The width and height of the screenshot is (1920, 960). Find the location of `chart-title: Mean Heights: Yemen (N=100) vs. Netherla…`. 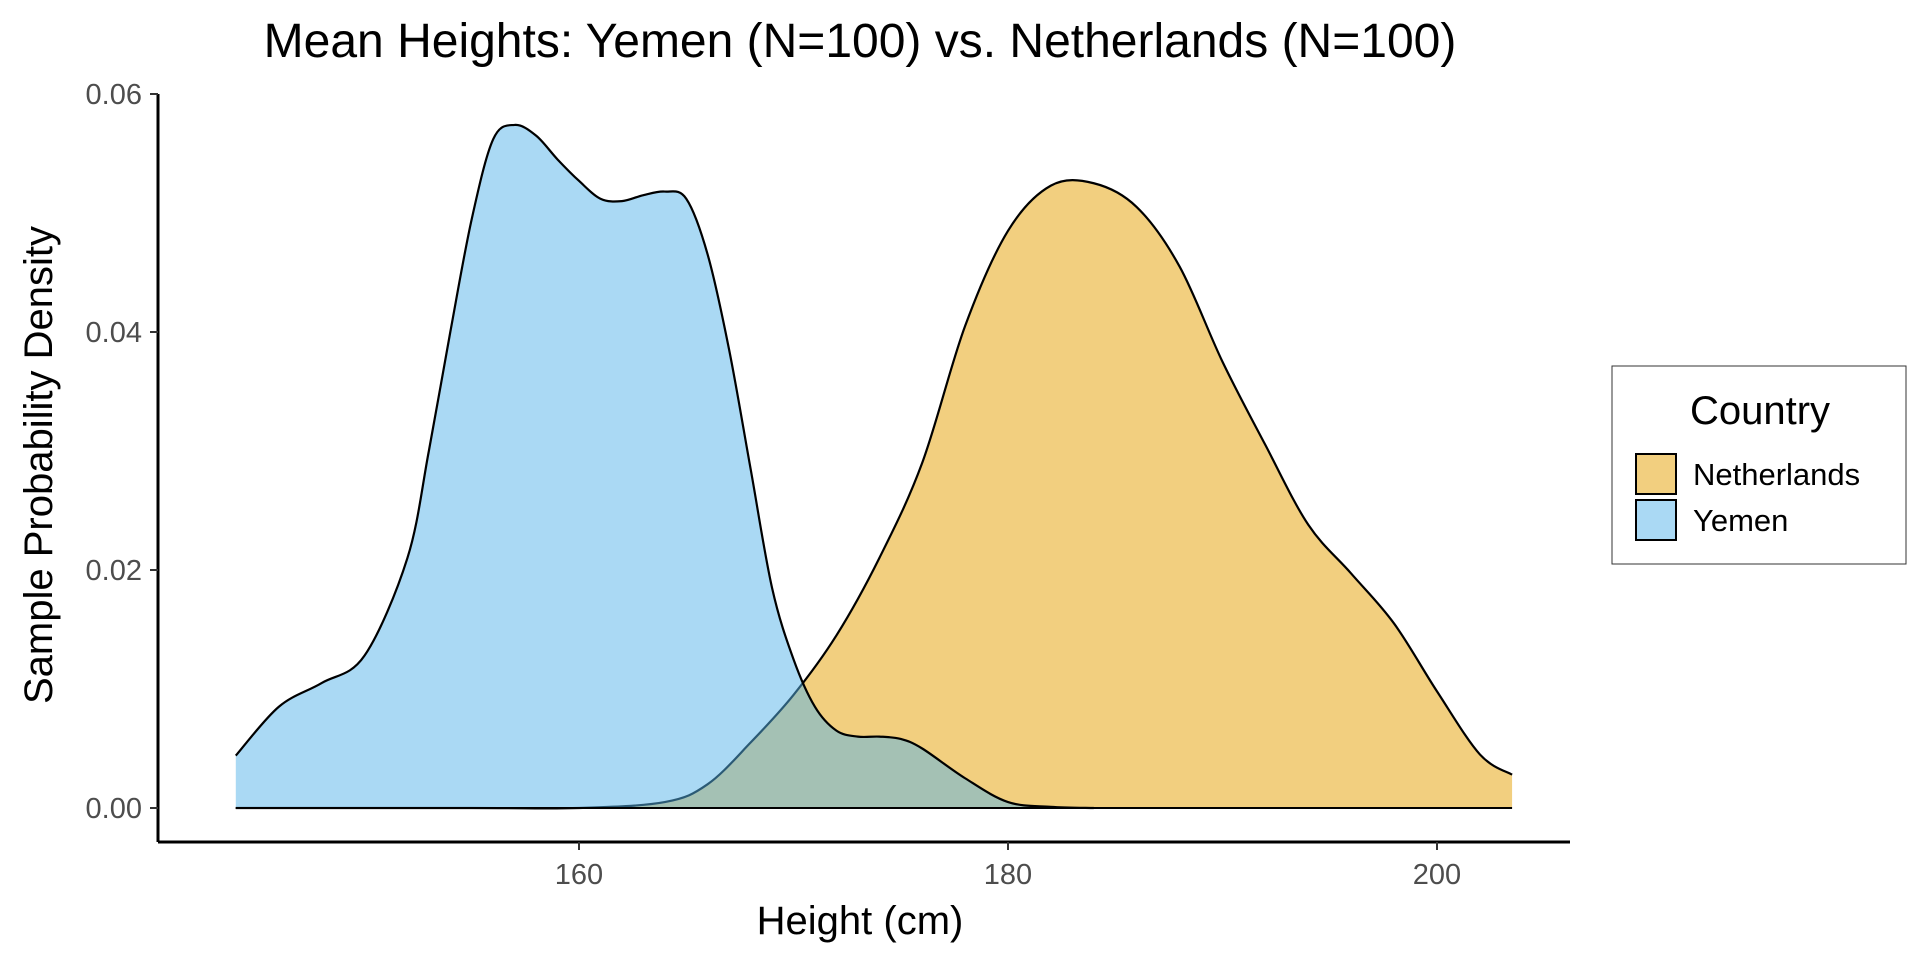

chart-title: Mean Heights: Yemen (N=100) vs. Netherla… is located at coordinates (860, 41).